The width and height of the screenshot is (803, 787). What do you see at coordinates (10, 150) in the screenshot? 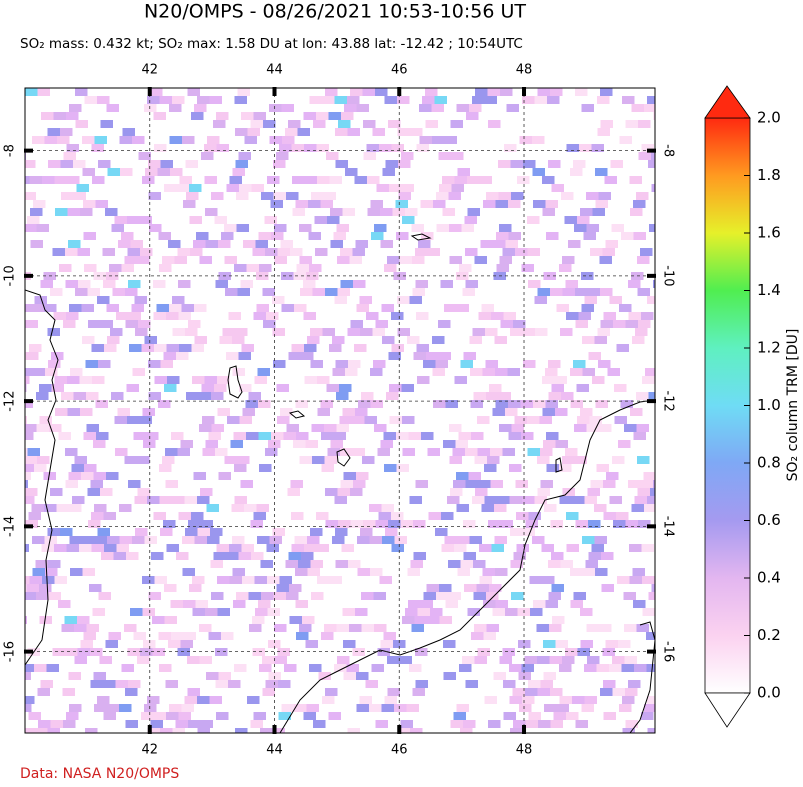
I see `lat-tick-label: -8` at bounding box center [10, 150].